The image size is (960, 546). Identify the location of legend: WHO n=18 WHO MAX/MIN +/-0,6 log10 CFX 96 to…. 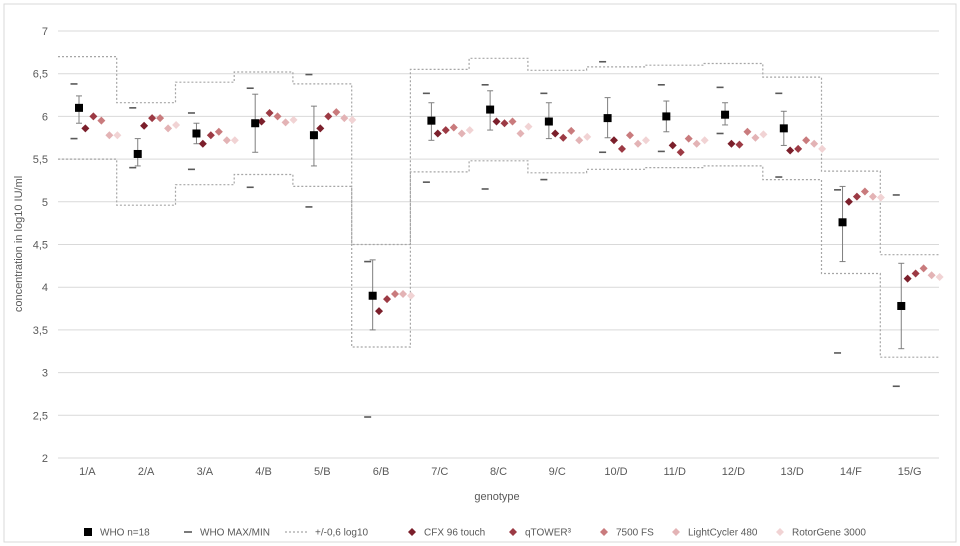
(475, 533).